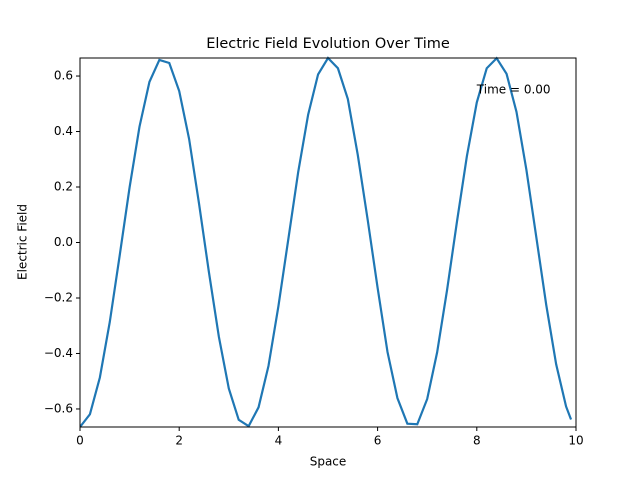  What do you see at coordinates (328, 44) in the screenshot?
I see `chart-title: Electric Field Evolution Over Time` at bounding box center [328, 44].